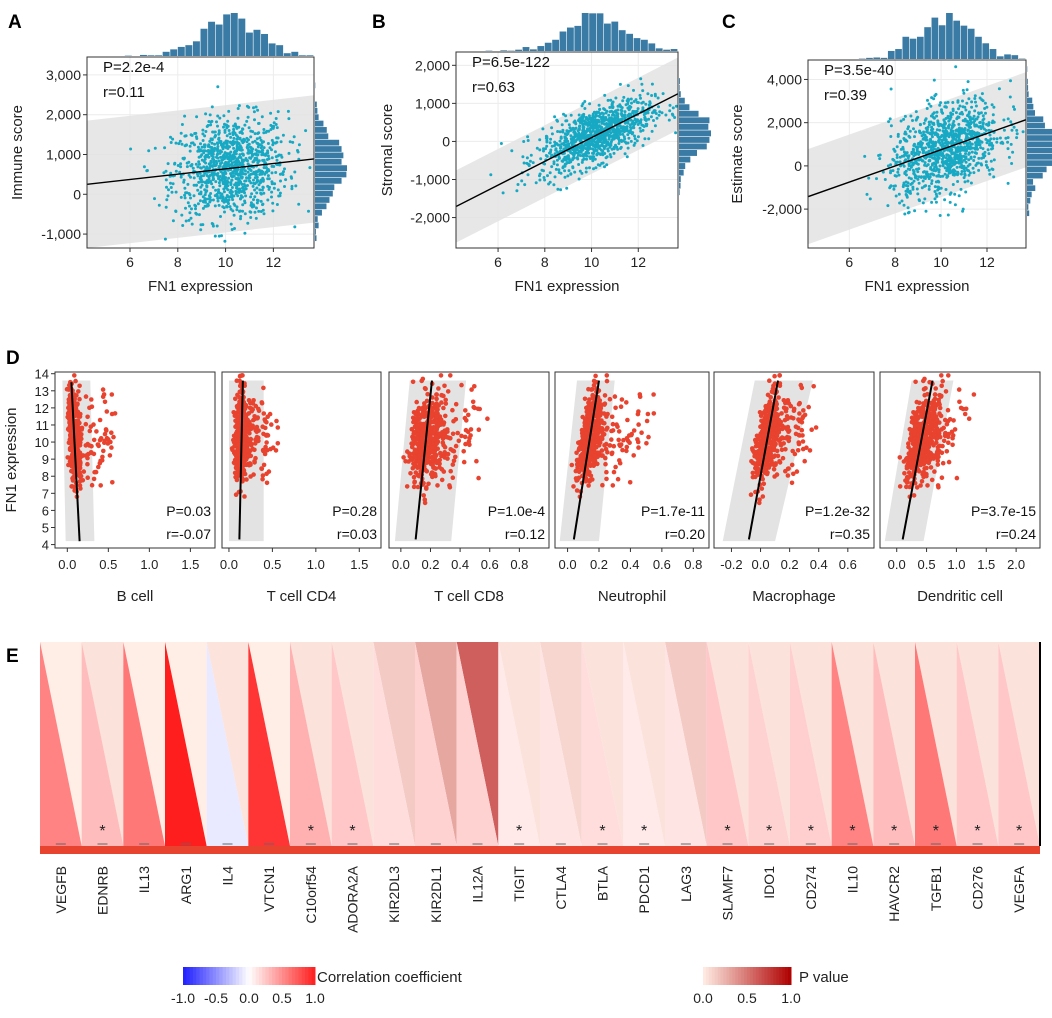 The height and width of the screenshot is (1018, 1052). Describe the element at coordinates (729, 22) in the screenshot. I see `panel-label: C` at that location.